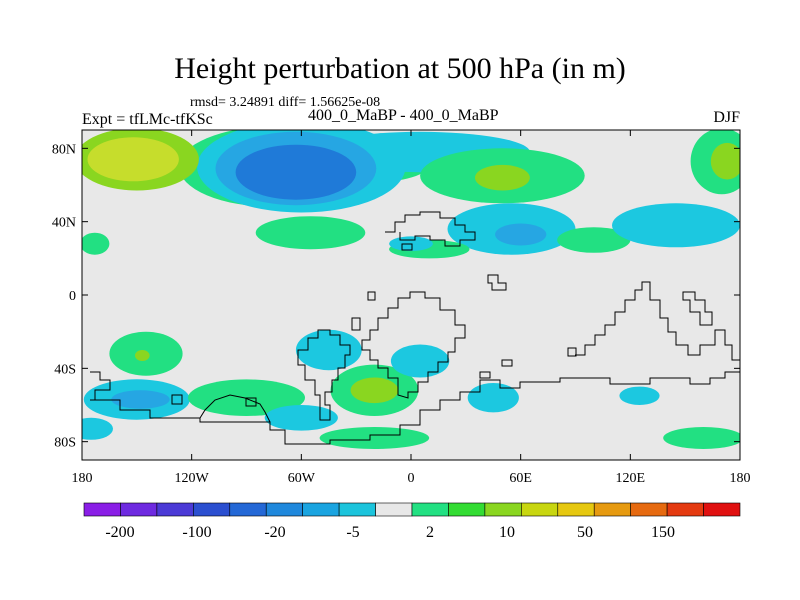  I want to click on colorbar-label: -200, so click(119, 532).